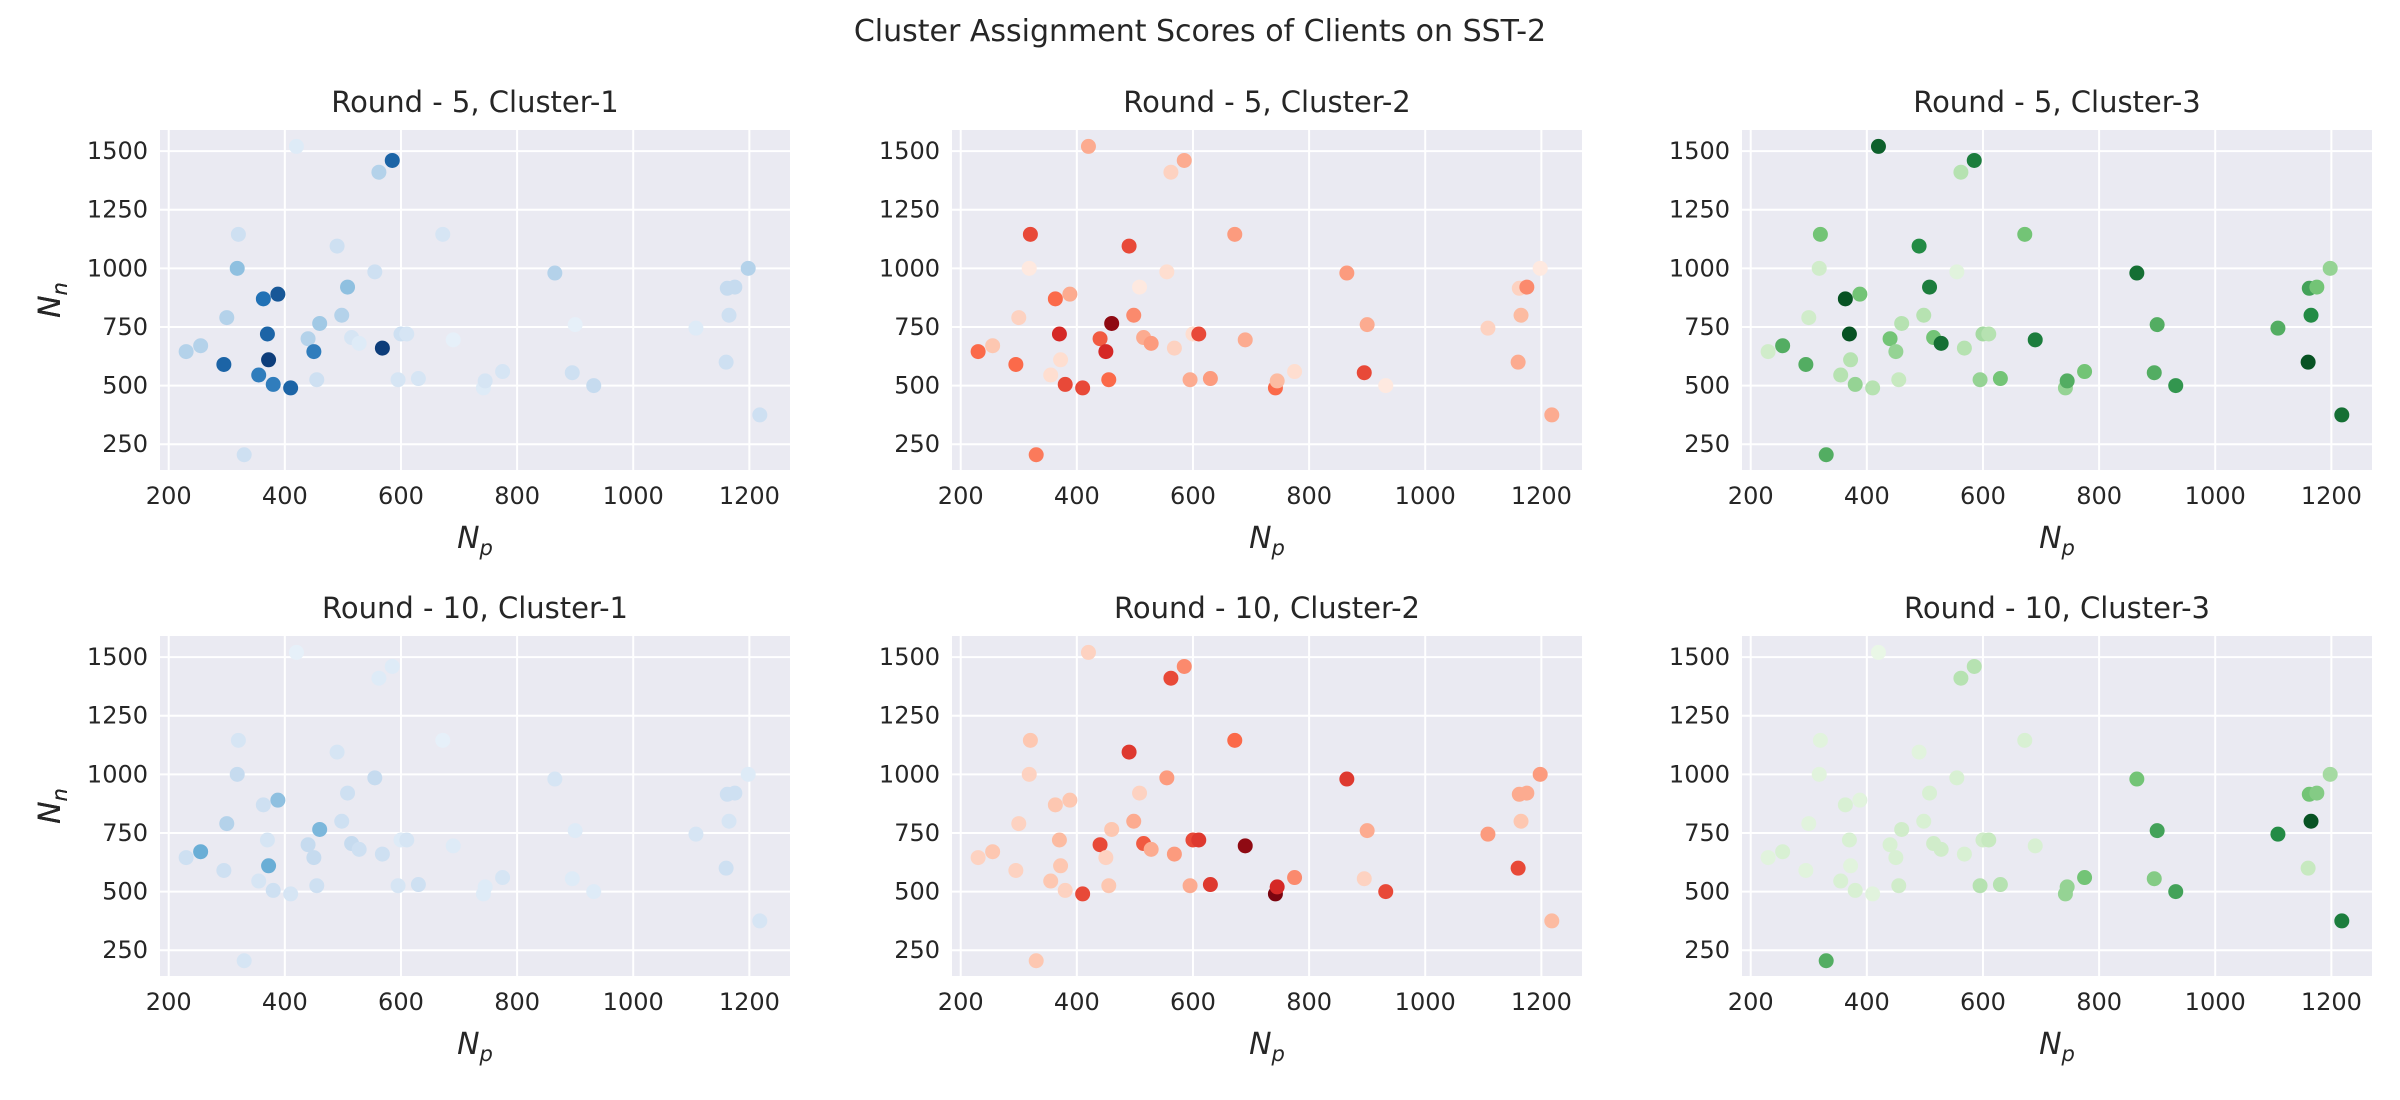 This screenshot has height=1100, width=2400. Describe the element at coordinates (52, 300) in the screenshot. I see `y-axis-label: Nn` at that location.